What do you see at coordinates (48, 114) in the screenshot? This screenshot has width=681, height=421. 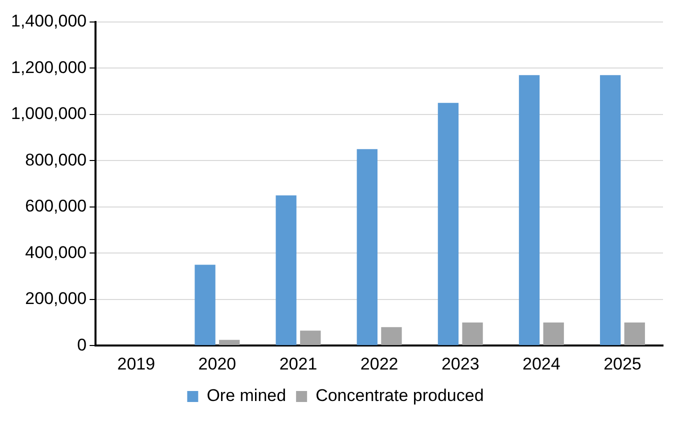 I see `y-tick-label: 1,000,000` at bounding box center [48, 114].